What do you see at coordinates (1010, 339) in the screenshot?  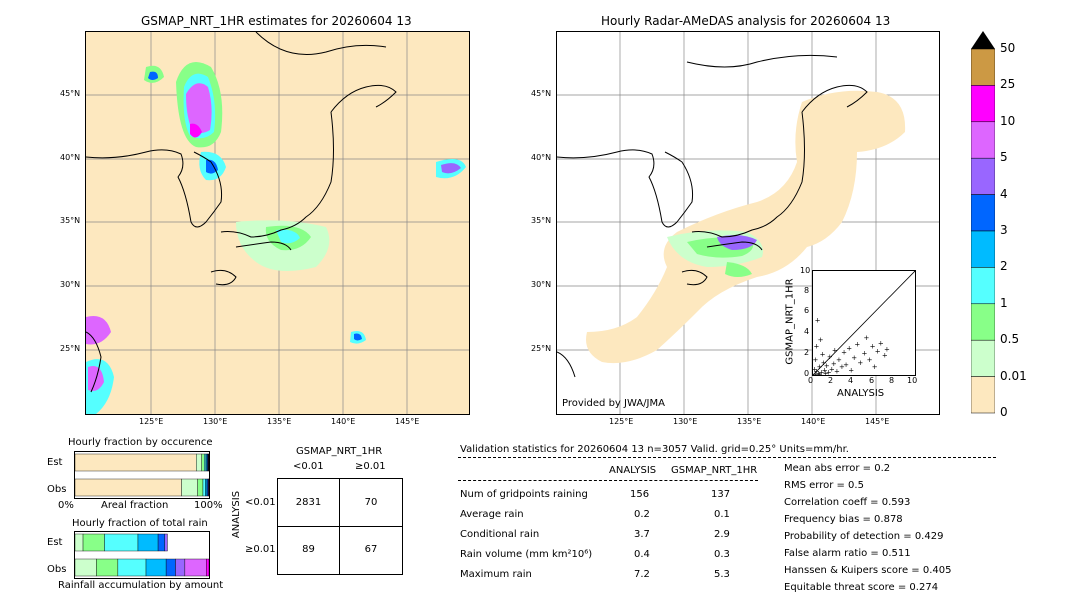 I see `colorbar-label: 0.5` at bounding box center [1010, 339].